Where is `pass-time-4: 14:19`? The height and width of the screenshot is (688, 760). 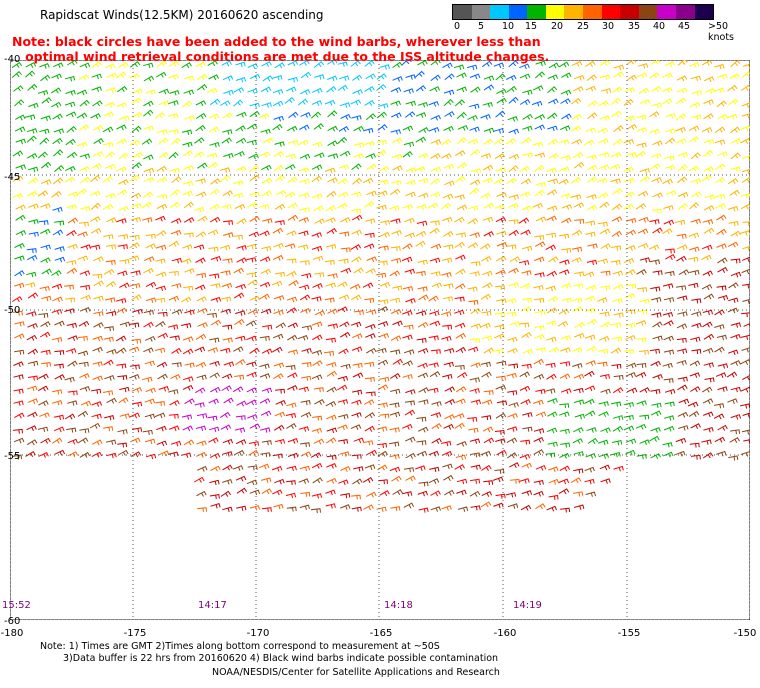 pass-time-4: 14:19 is located at coordinates (527, 605).